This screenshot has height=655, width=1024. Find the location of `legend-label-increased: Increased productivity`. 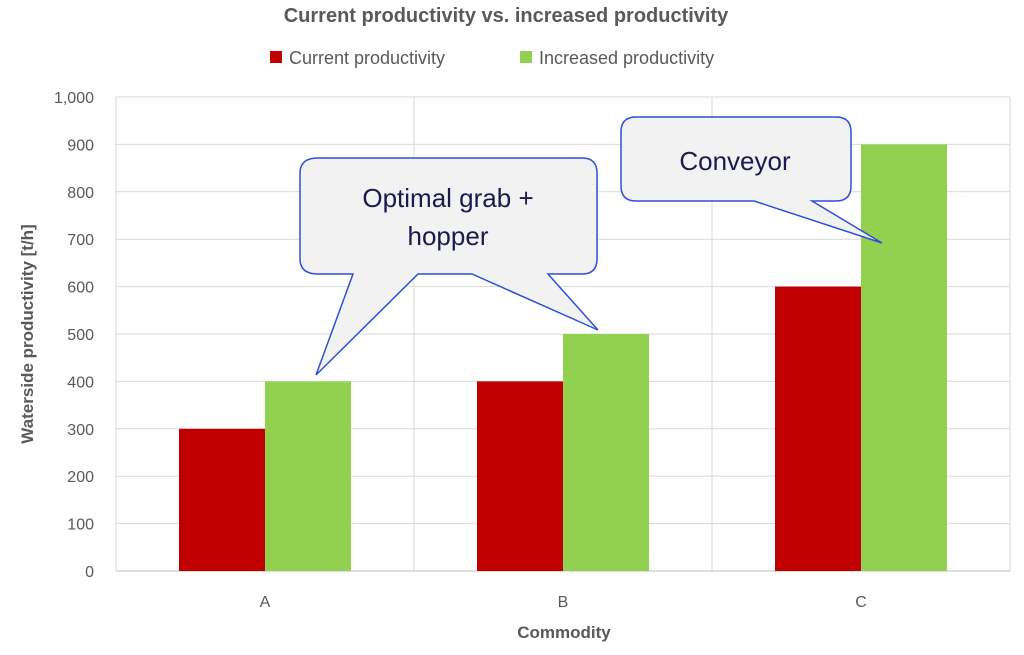

legend-label-increased: Increased productivity is located at coordinates (626, 58).